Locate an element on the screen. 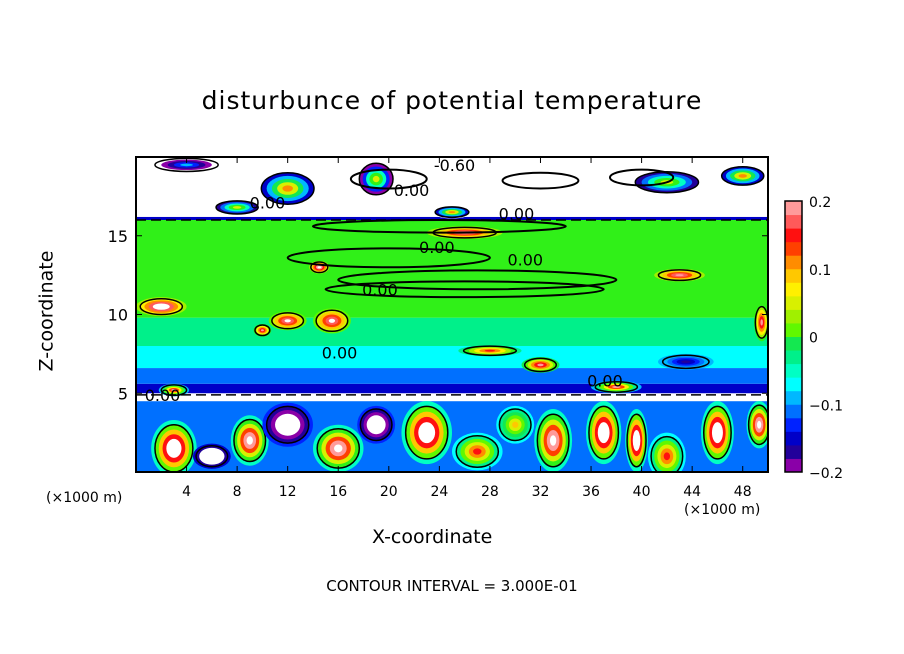 This screenshot has width=904, height=654. x-tick-label: 48 is located at coordinates (743, 492).